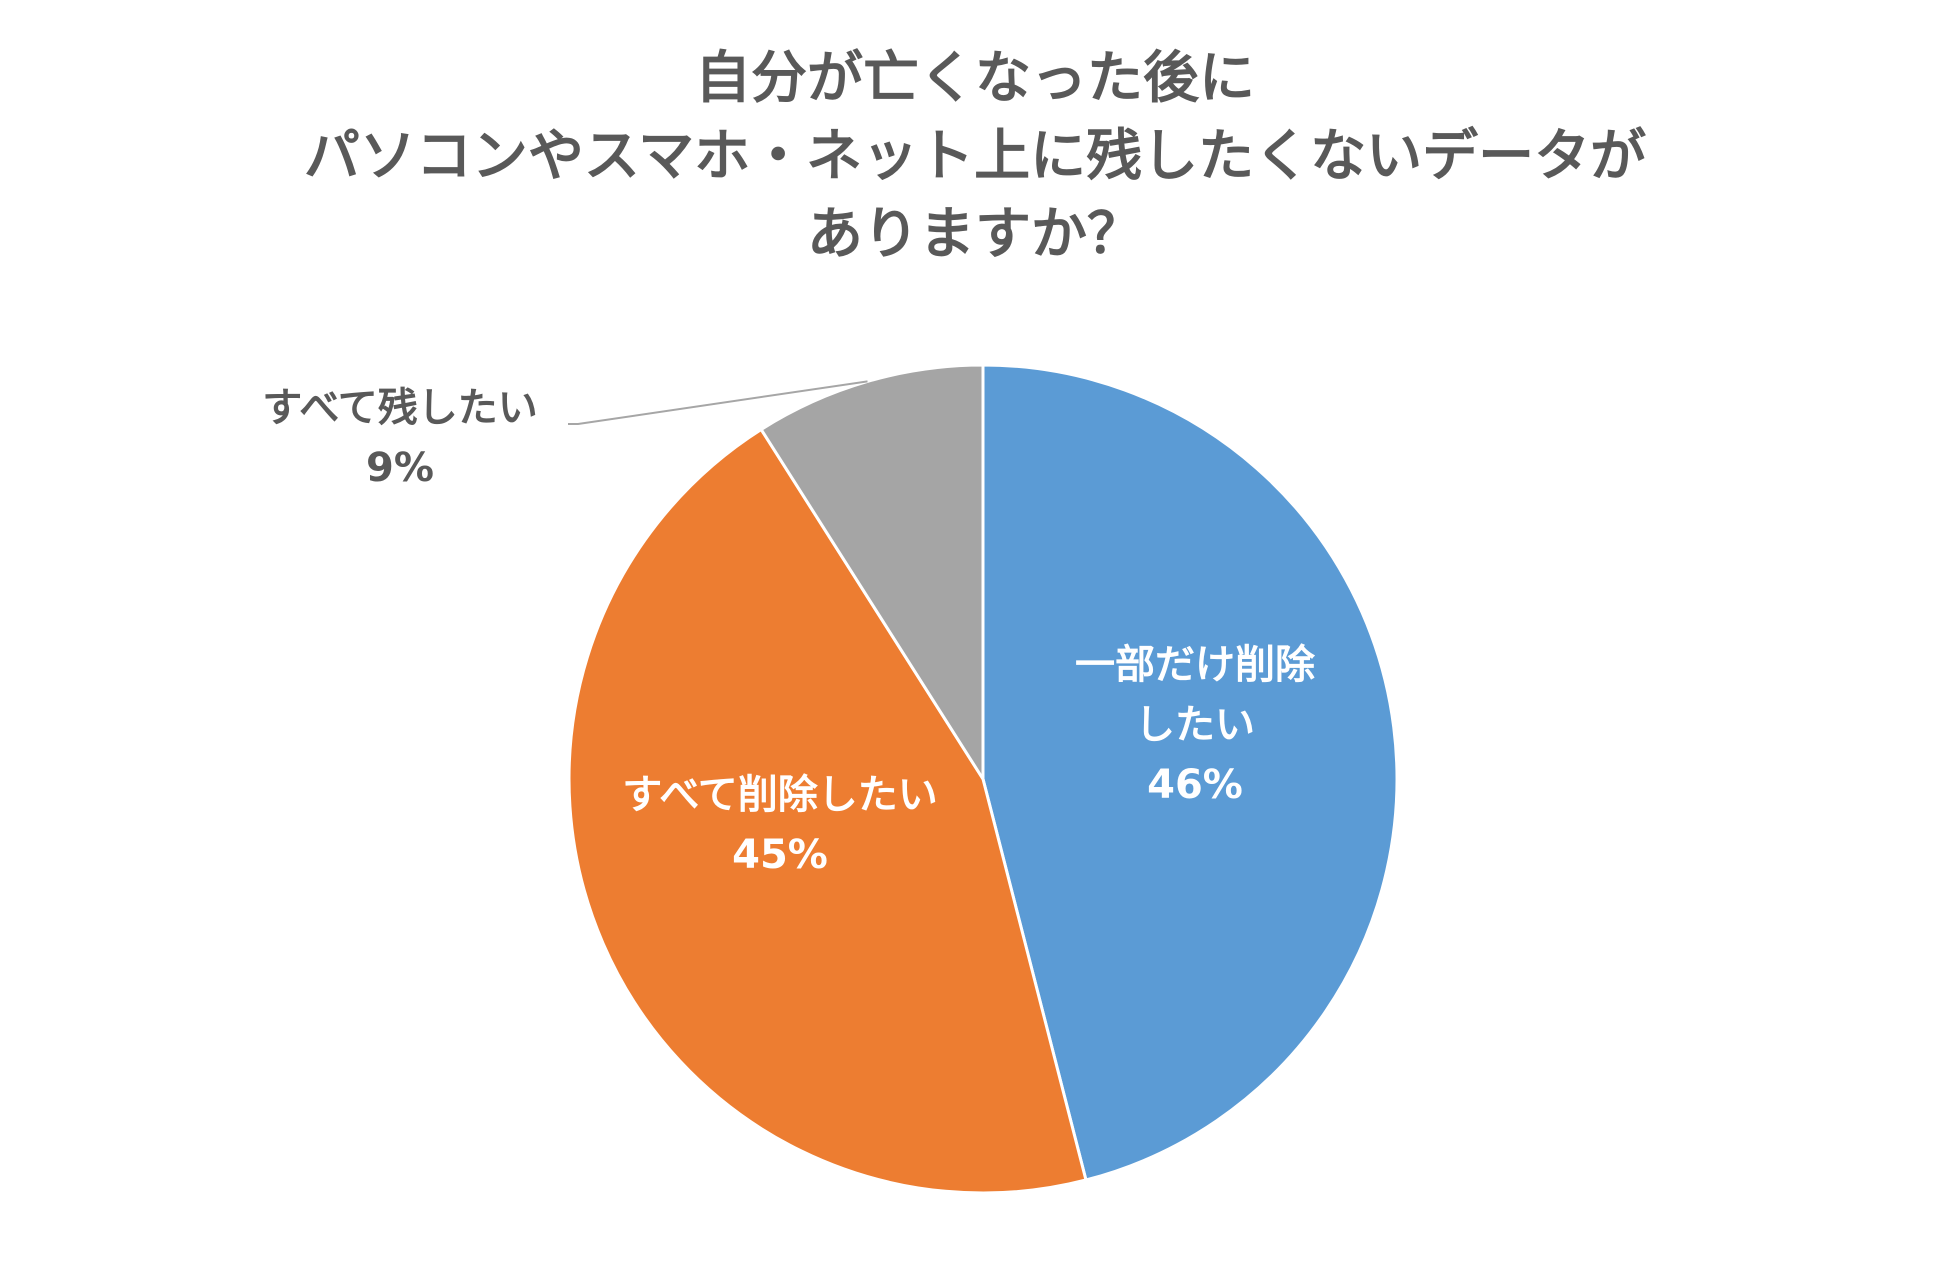 This screenshot has width=1950, height=1285. What do you see at coordinates (1195, 785) in the screenshot?
I see `slice-1-value-label: 46%` at bounding box center [1195, 785].